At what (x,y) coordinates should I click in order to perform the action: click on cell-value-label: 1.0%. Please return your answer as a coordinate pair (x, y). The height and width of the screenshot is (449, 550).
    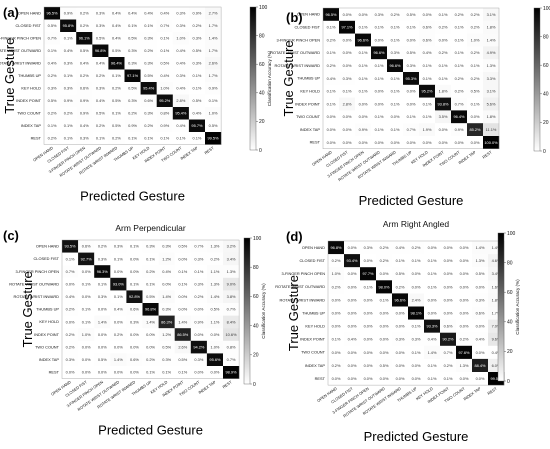
    Looking at the image, I should click on (213, 113).